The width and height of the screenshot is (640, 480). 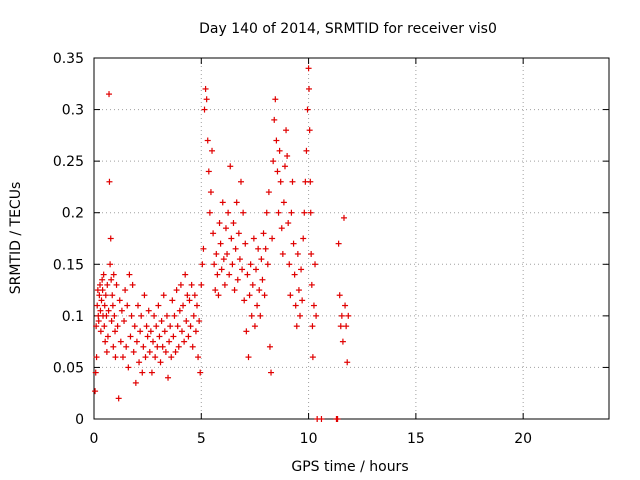 What do you see at coordinates (94, 439) in the screenshot?
I see `x-tick-label: 0` at bounding box center [94, 439].